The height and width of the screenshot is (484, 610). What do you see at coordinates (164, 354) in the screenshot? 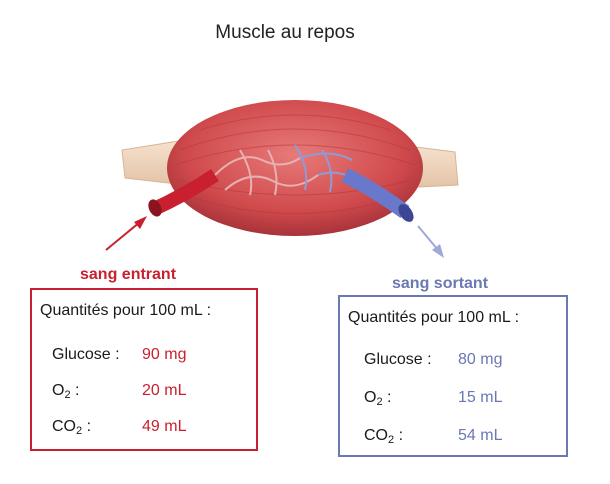
I see `glucose-value: 90 mg` at bounding box center [164, 354].